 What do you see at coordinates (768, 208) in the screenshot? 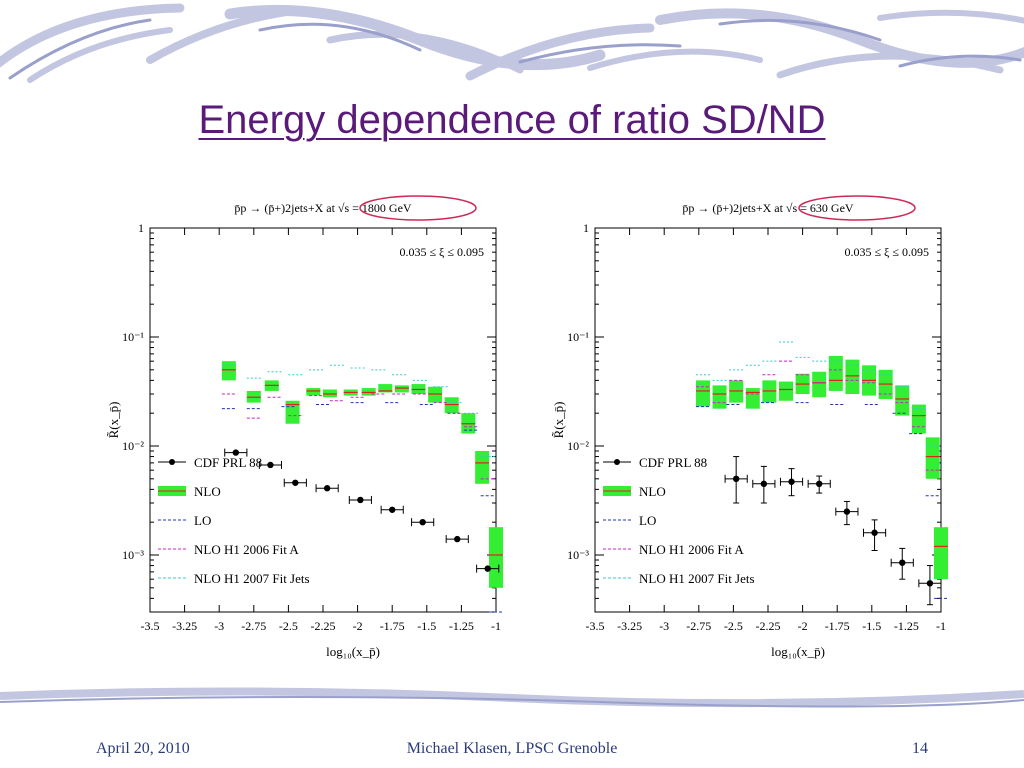
I see `chart-title: p̄p → (p̄+)2jets+X at √s = 630 GeV` at bounding box center [768, 208].